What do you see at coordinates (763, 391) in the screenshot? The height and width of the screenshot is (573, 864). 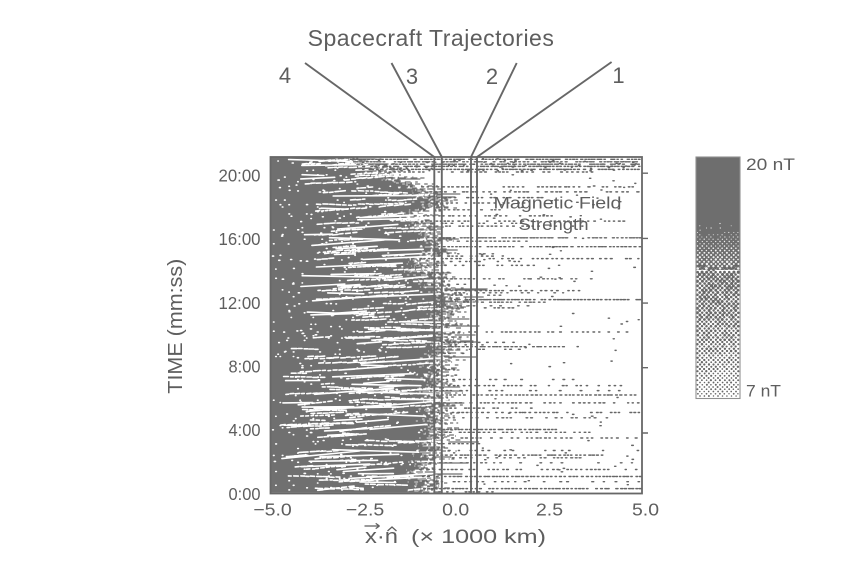 I see `svg-text: 7 nT` at bounding box center [763, 391].